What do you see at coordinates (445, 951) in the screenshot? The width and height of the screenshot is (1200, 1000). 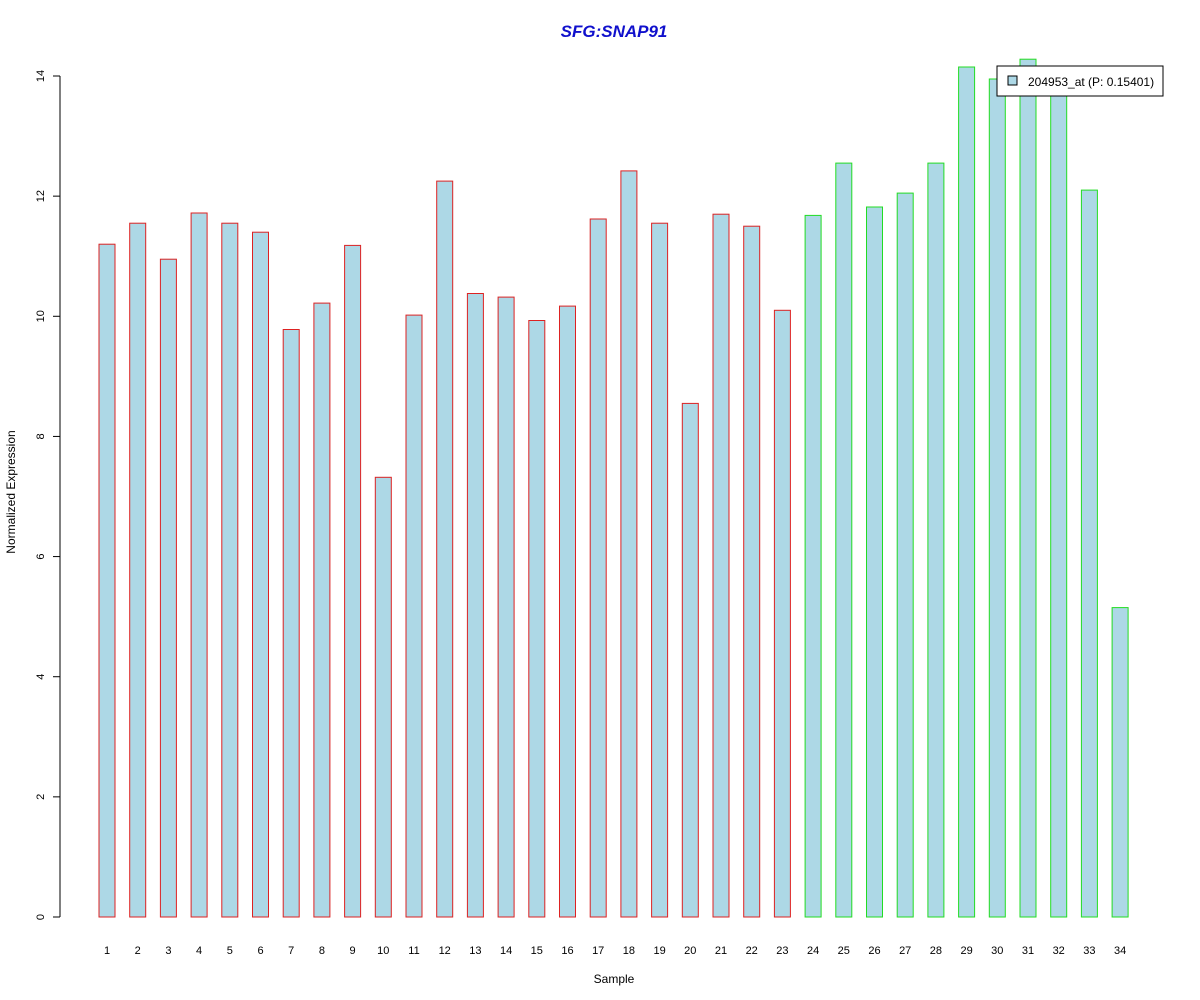 I see `x-tick-label: 12` at bounding box center [445, 951].